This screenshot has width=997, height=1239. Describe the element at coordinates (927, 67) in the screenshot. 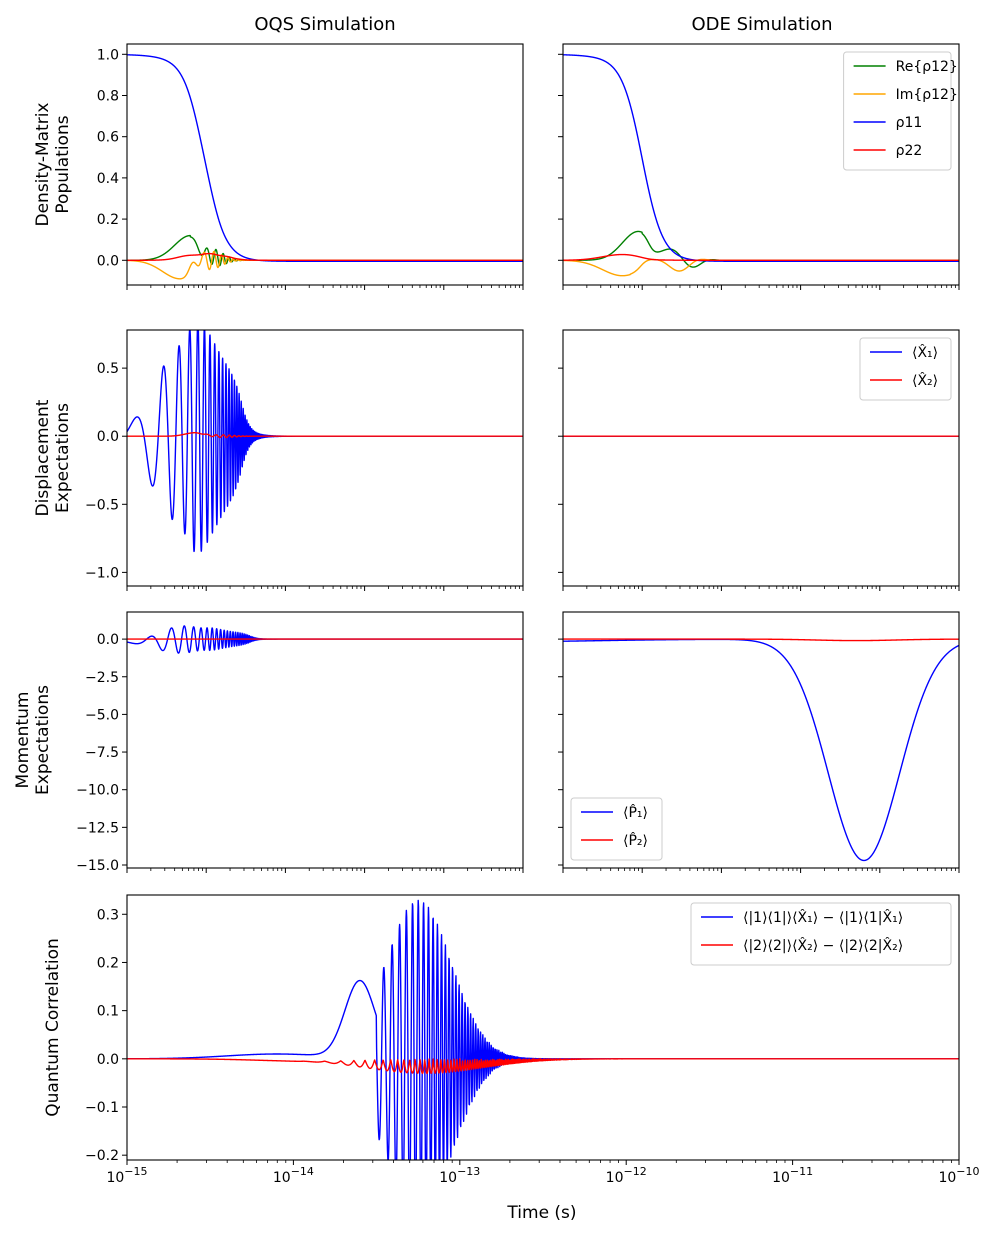

I see `pop-ode-legend-label-0: Re{ρ12}` at that location.